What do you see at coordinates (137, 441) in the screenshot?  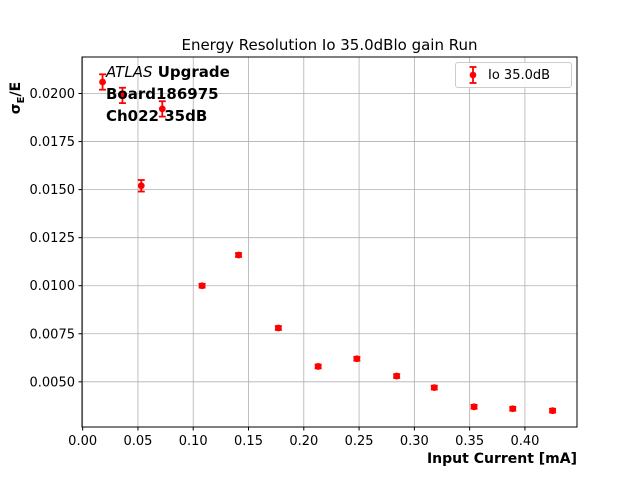 I see `x-tick-label: 0.05` at bounding box center [137, 441].